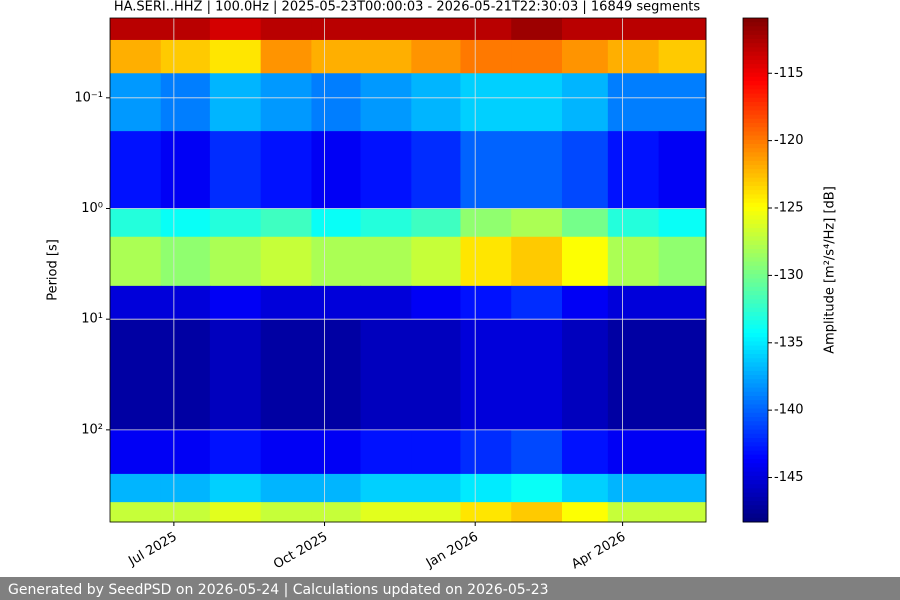 The height and width of the screenshot is (600, 900). Describe the element at coordinates (92, 319) in the screenshot. I see `y-tick-label: 10¹` at that location.